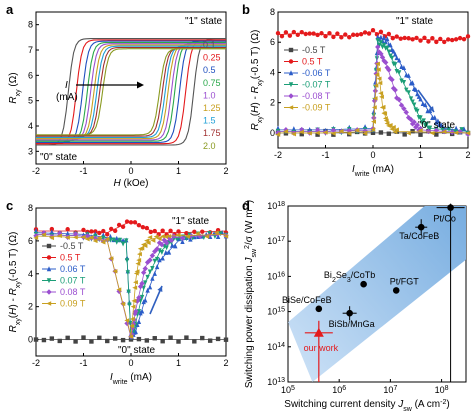 The image size is (474, 412). Describe the element at coordinates (325, 155) in the screenshot. I see `x-tick-label: -1` at that location.